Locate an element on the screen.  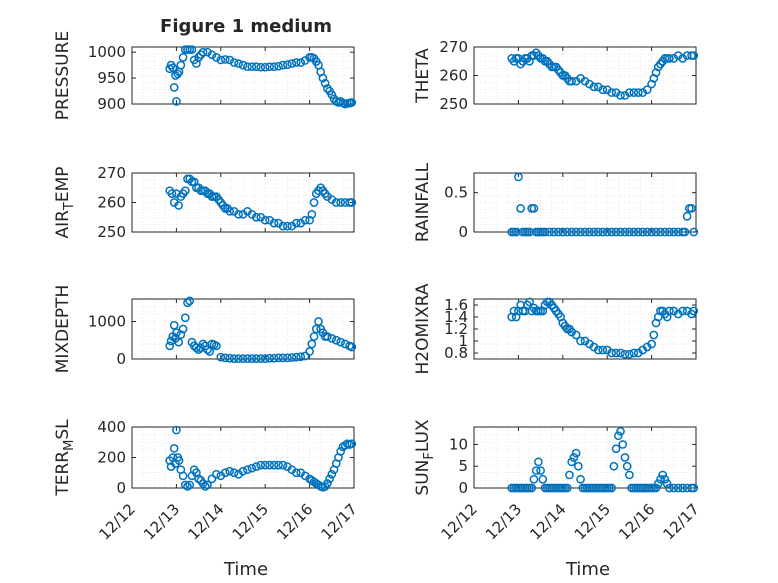
y-tick-label: 270 is located at coordinates (111, 173).